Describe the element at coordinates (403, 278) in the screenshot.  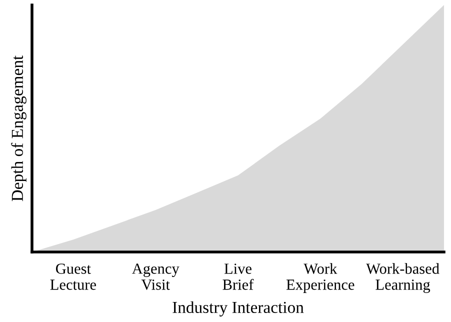
I see `x-tick-label: Work-based Learning` at that location.